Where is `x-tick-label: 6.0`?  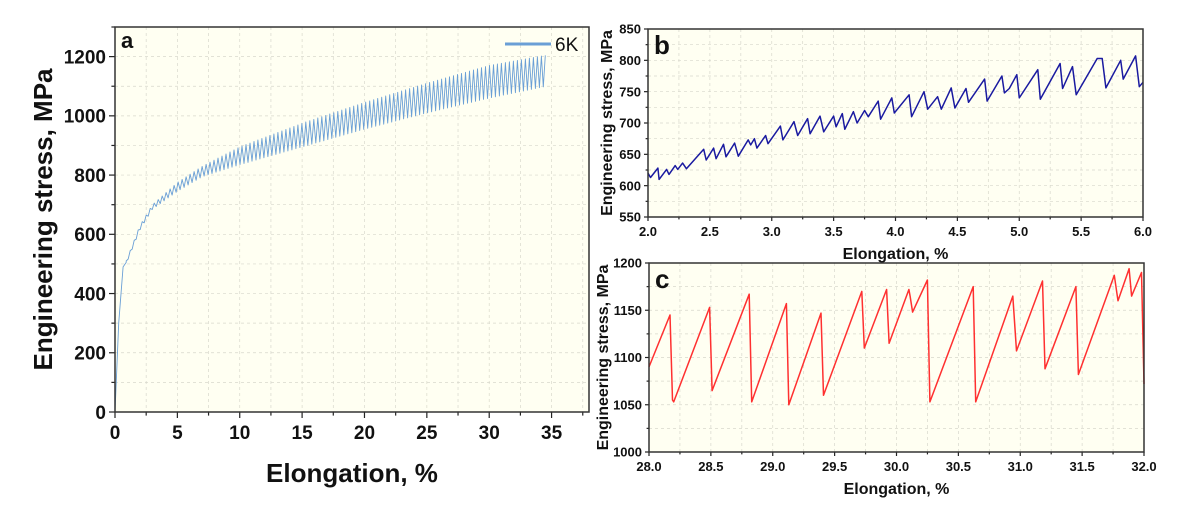 x-tick-label: 6.0 is located at coordinates (1143, 231).